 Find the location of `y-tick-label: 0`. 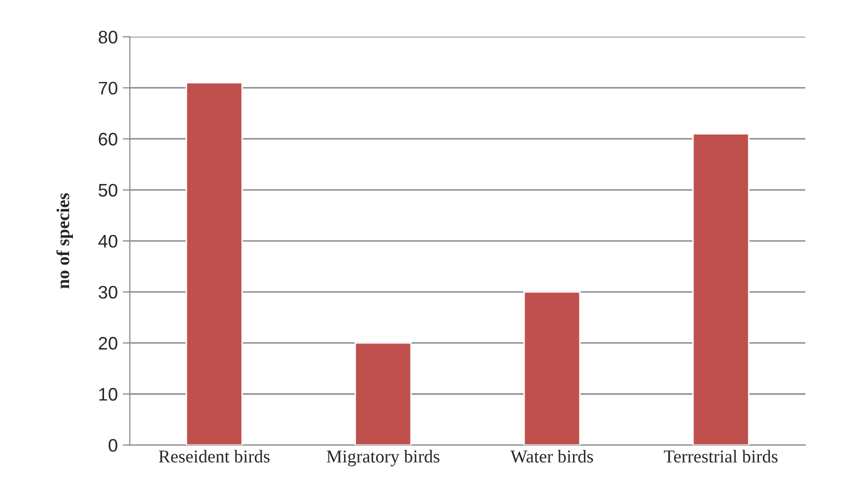

y-tick-label: 0 is located at coordinates (113, 445).